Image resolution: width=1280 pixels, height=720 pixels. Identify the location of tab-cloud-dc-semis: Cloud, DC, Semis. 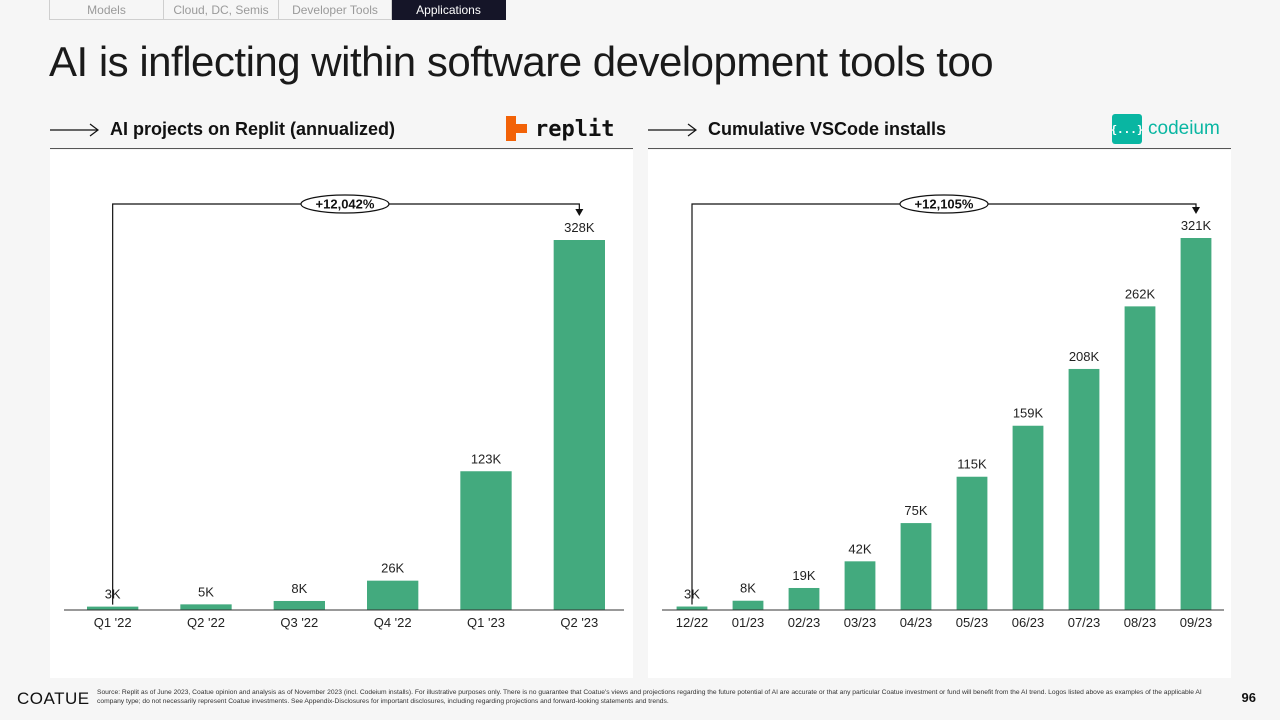
(221, 10).